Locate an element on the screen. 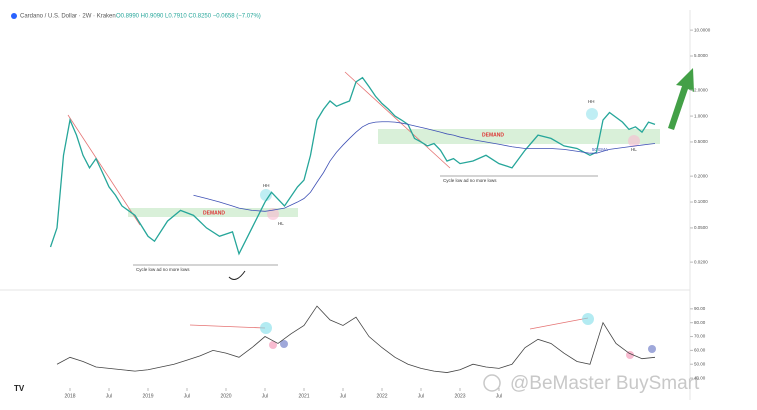  low-swoosh is located at coordinates (237, 275).